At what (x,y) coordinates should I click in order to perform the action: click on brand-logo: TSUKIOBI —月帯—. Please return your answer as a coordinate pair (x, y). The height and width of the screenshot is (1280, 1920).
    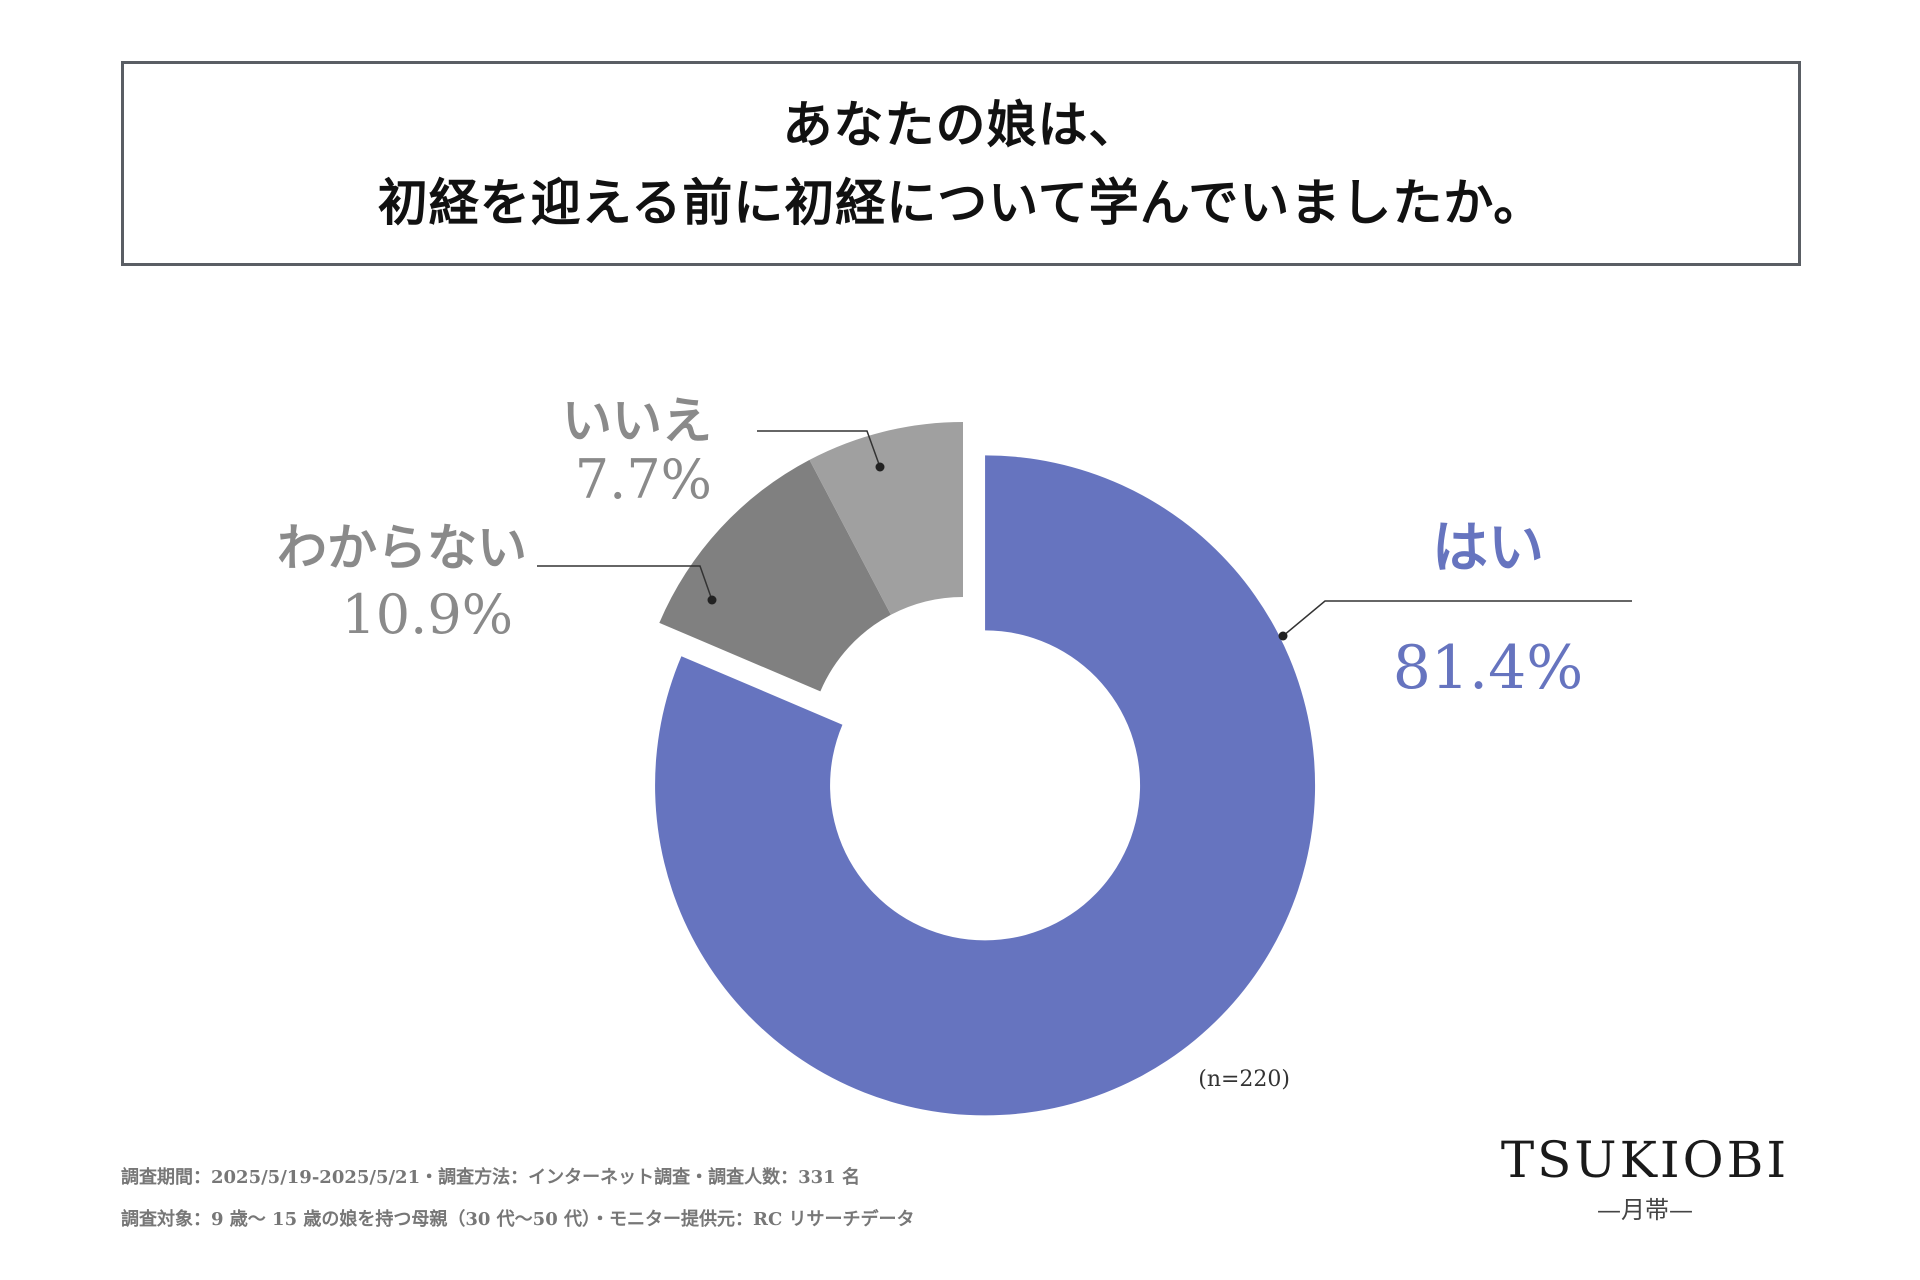
    Looking at the image, I should click on (1645, 1180).